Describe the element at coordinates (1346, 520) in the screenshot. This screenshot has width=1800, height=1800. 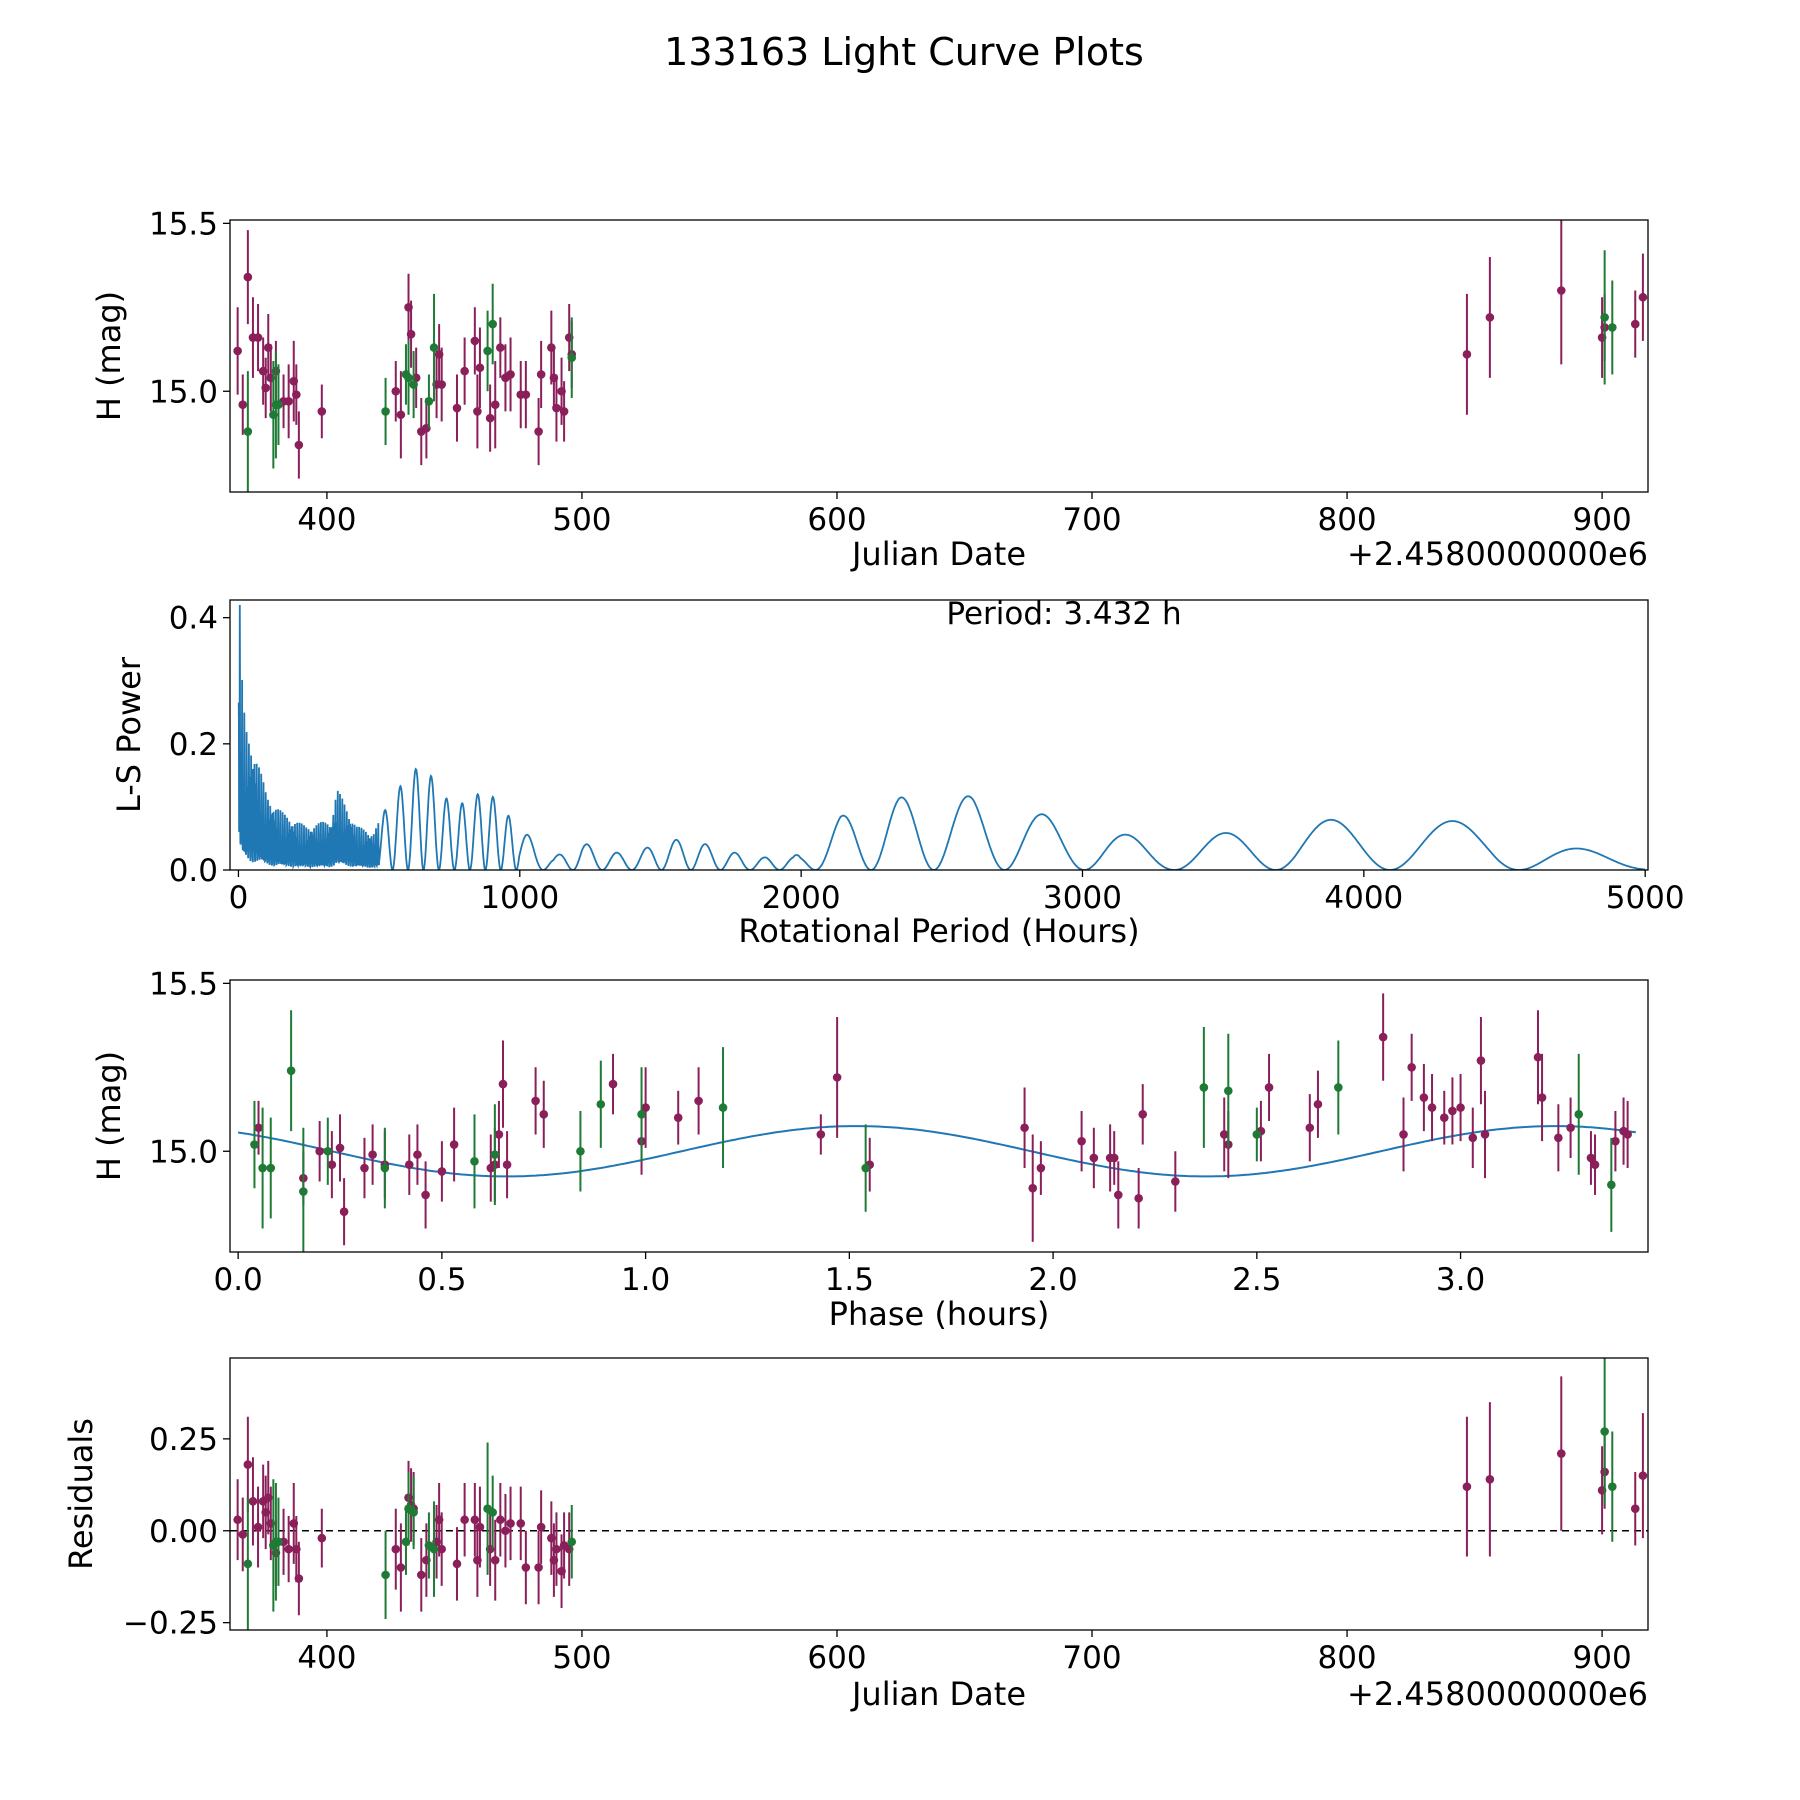
I see `x-tick-label: 800` at that location.